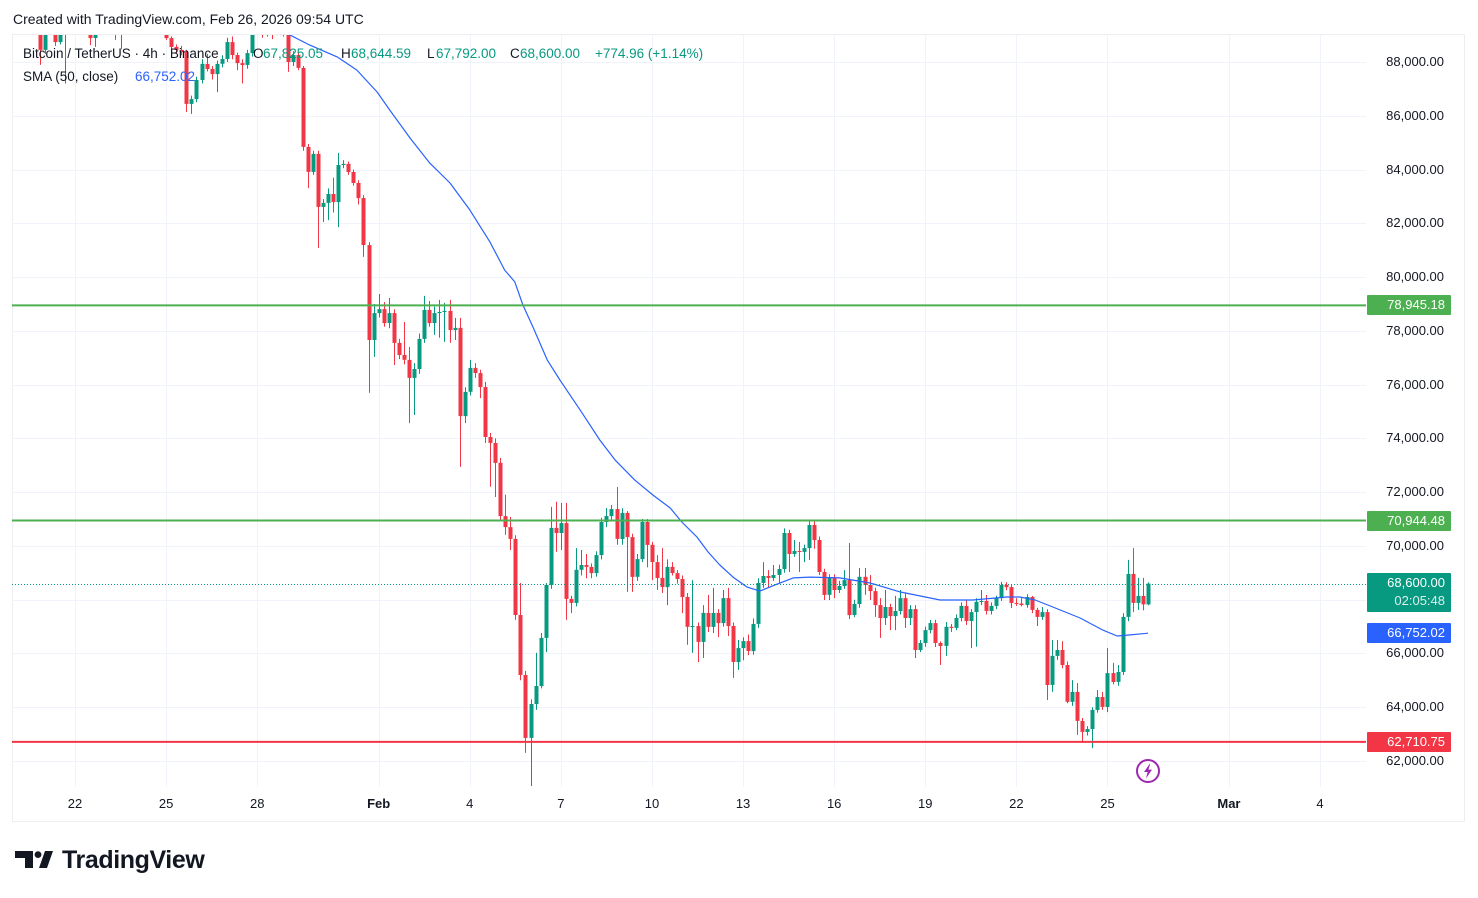  Describe the element at coordinates (1229, 803) in the screenshot. I see `time-axis-label: Mar` at that location.